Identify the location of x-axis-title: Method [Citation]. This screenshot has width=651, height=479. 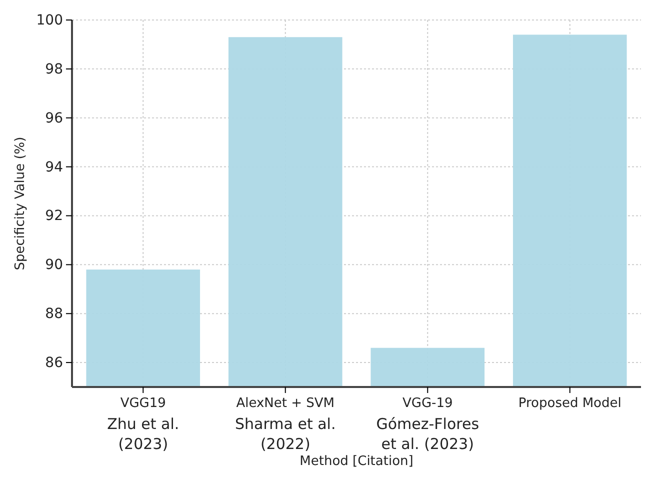
(357, 461).